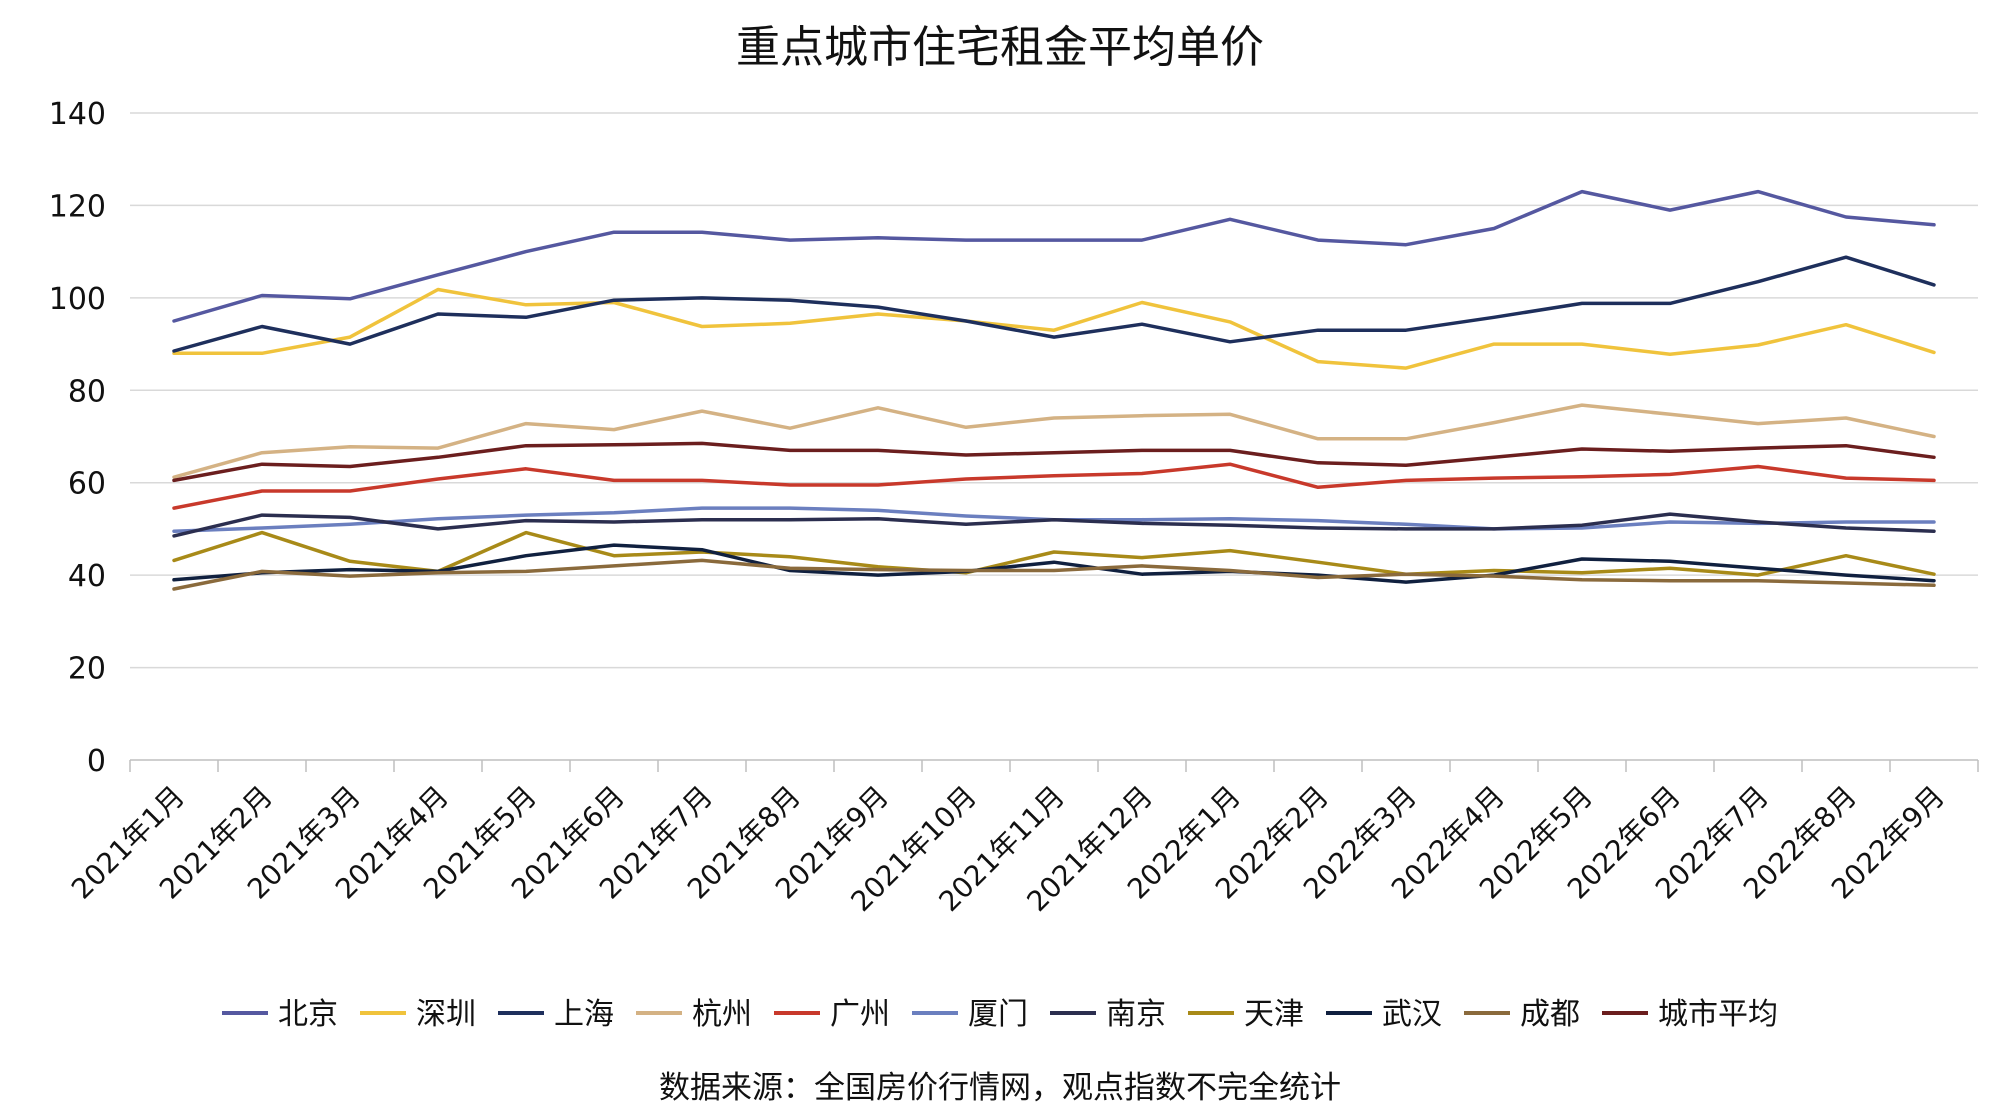  I want to click on legend: 北京 深圳 上海 杭州 广州 厦门 南京 天津 武汉 成都 城市平均, so click(1000, 1014).